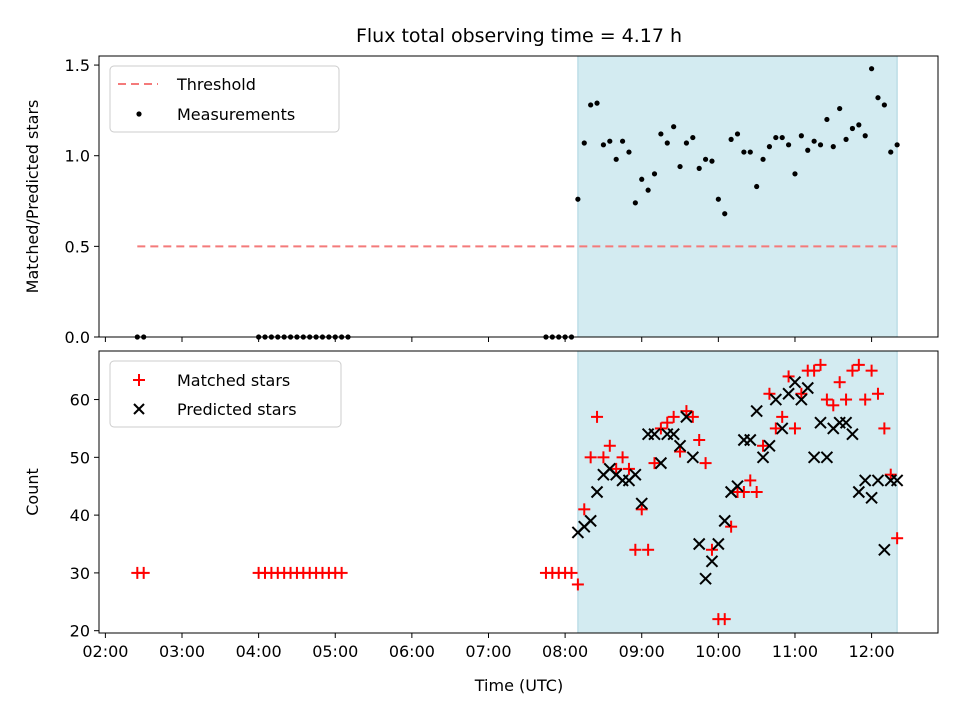 The image size is (960, 720). Describe the element at coordinates (335, 651) in the screenshot. I see `x-tick-label: 05:00` at that location.